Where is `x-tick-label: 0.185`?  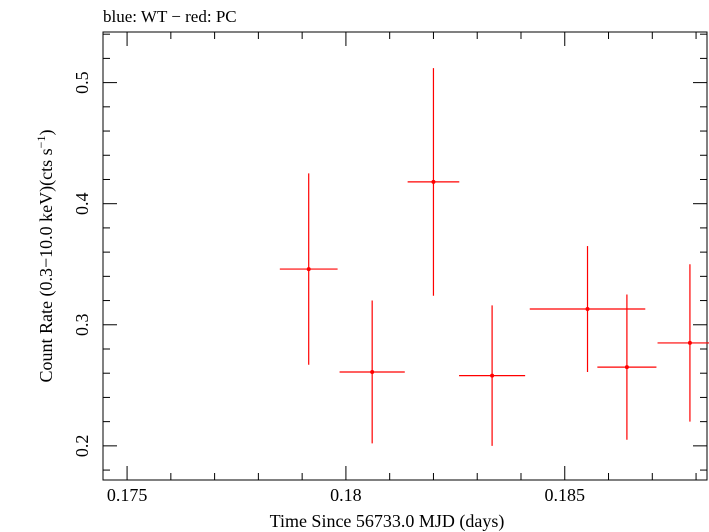
x-tick-label: 0.185 is located at coordinates (565, 495).